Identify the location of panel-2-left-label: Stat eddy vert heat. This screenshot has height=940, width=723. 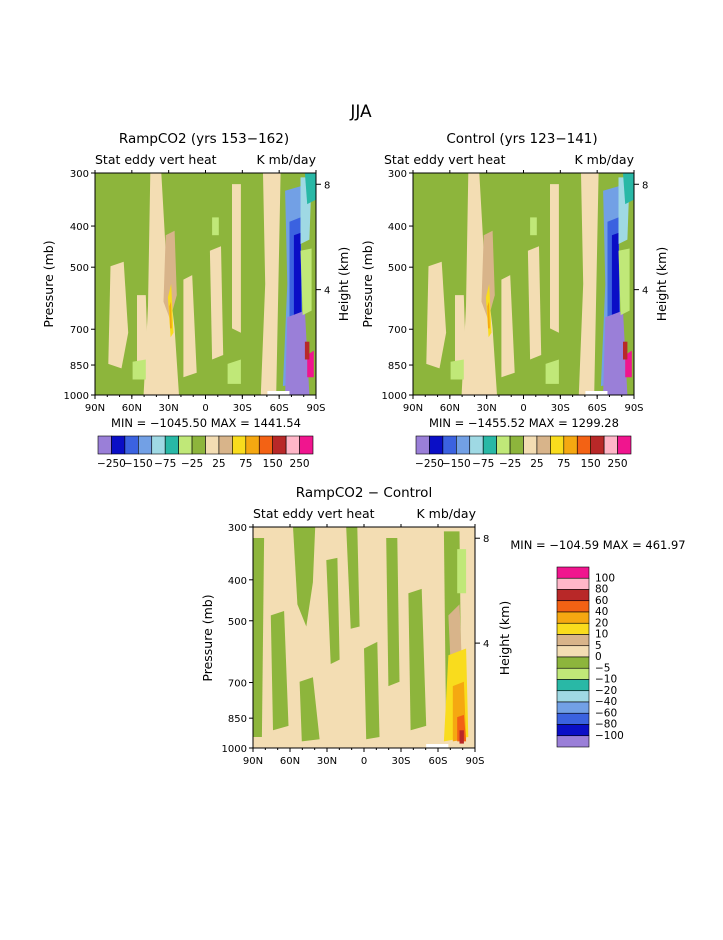
(445, 159).